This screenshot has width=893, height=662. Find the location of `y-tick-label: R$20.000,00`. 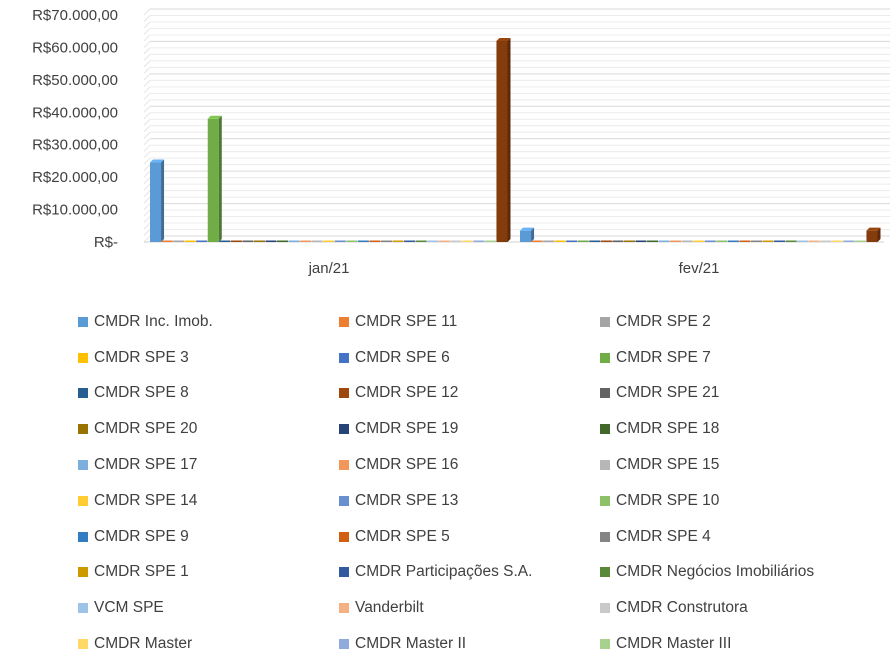

y-tick-label: R$20.000,00 is located at coordinates (75, 177).